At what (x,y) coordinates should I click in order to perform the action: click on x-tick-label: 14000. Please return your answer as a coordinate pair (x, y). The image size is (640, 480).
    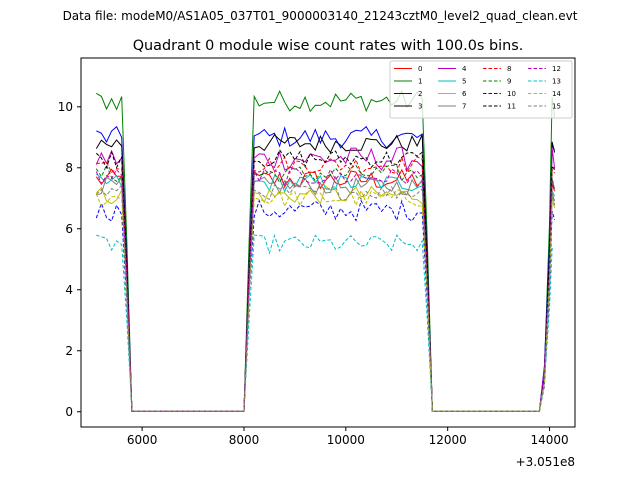
    Looking at the image, I should click on (549, 440).